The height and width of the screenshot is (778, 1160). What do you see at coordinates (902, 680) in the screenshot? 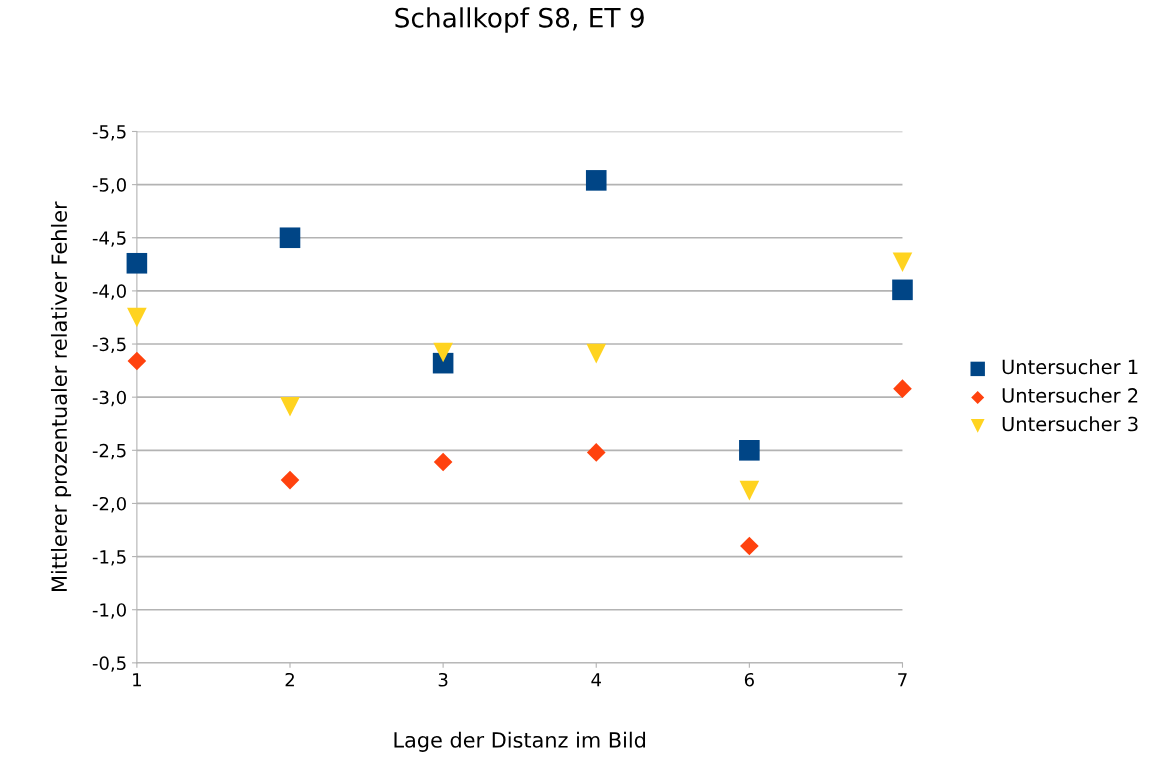
I see `x-tick-label: 7` at bounding box center [902, 680].